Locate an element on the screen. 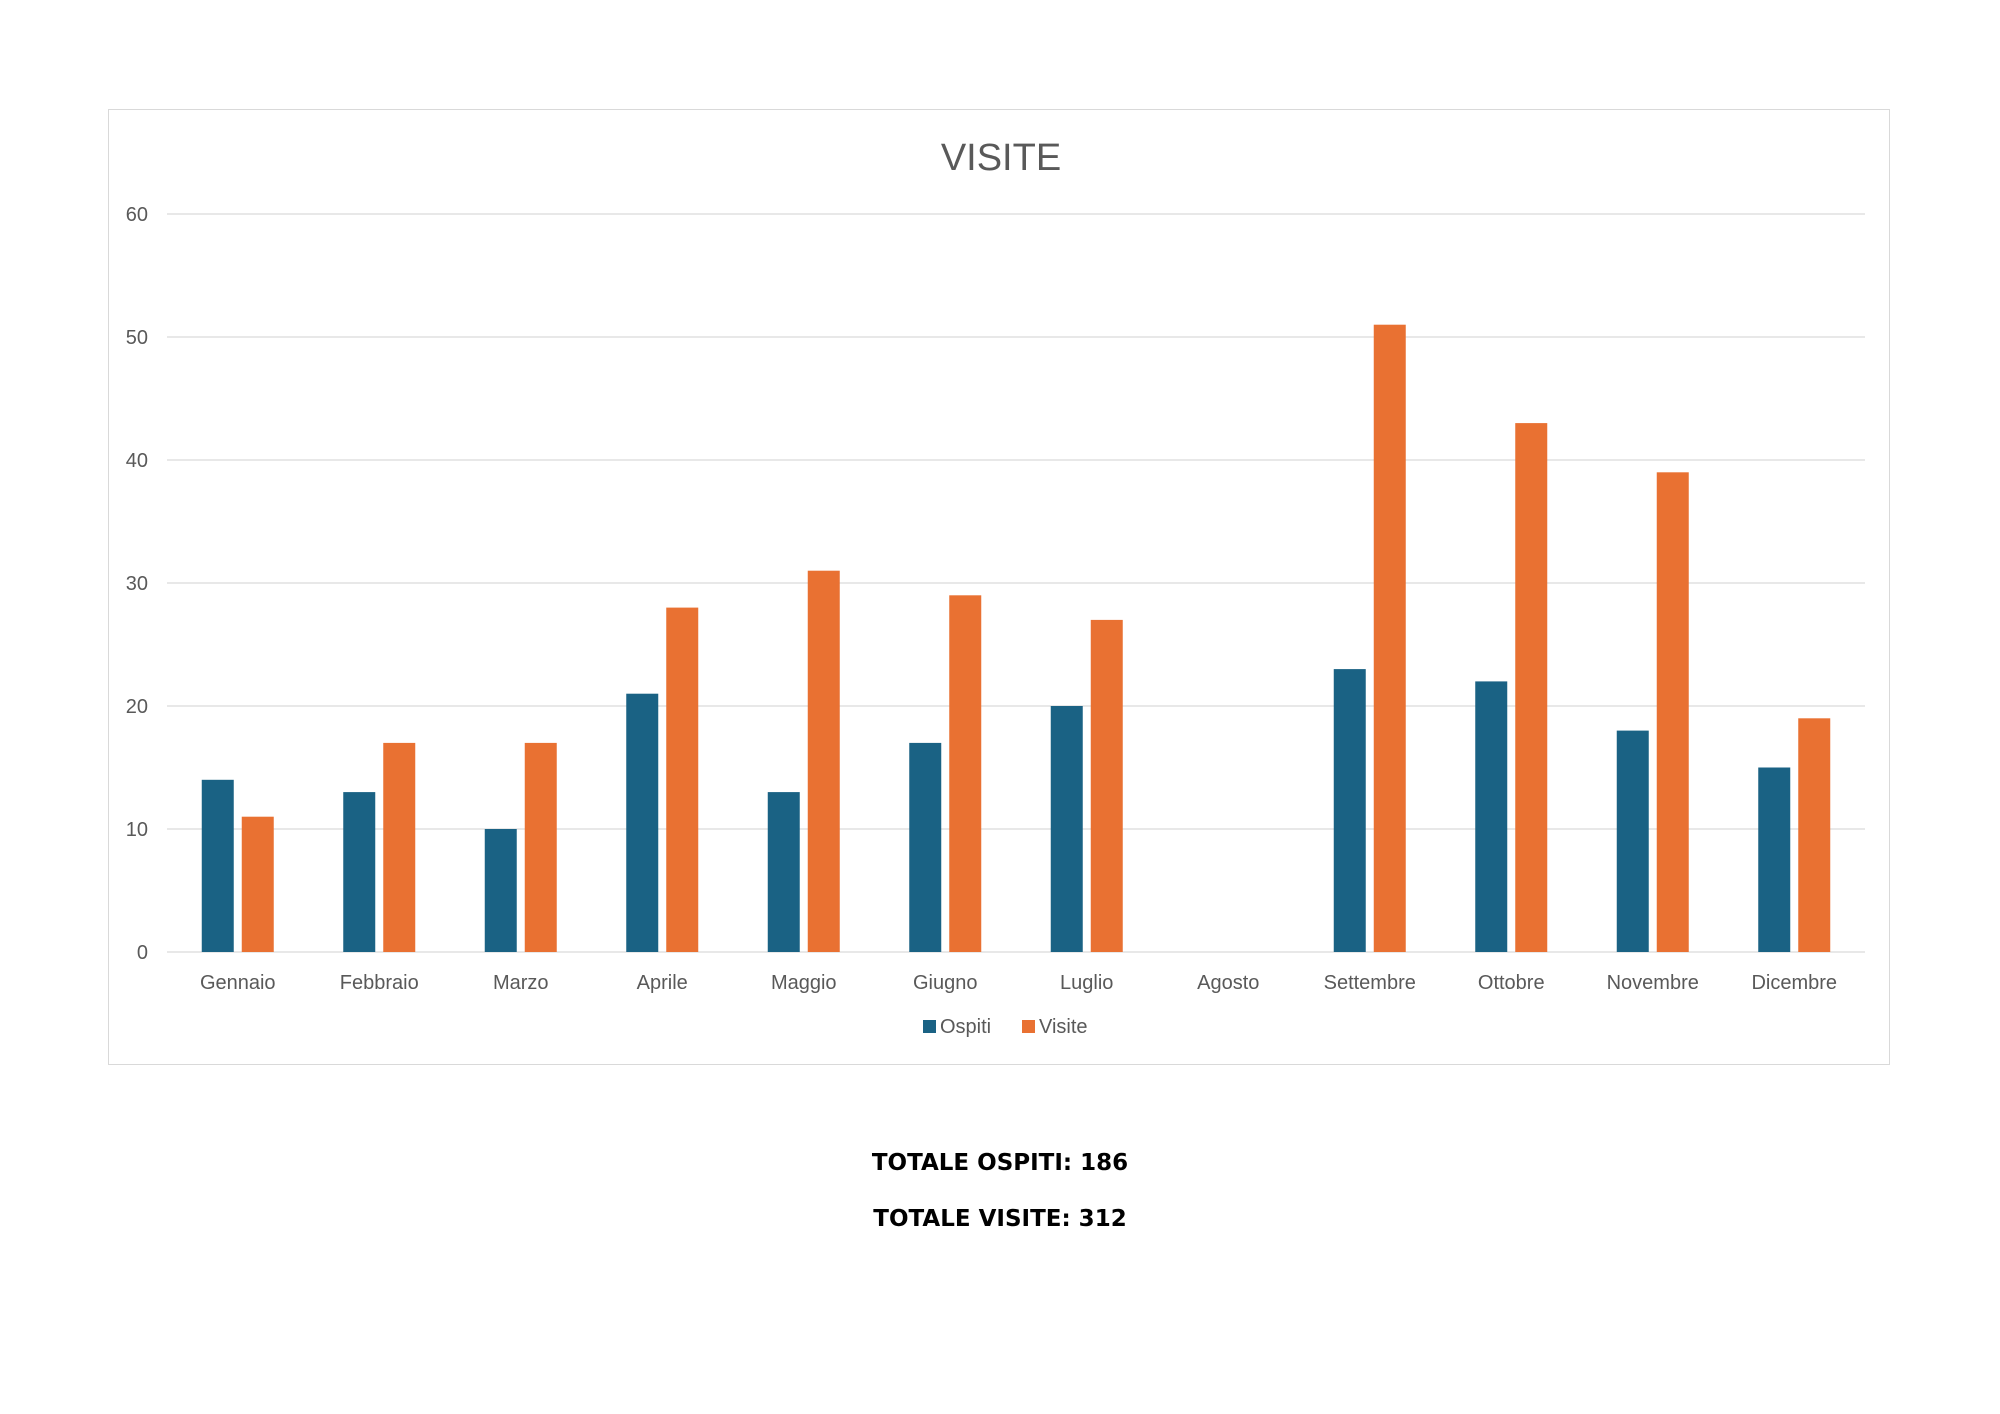  y-tick-label: 50 is located at coordinates (137, 338).